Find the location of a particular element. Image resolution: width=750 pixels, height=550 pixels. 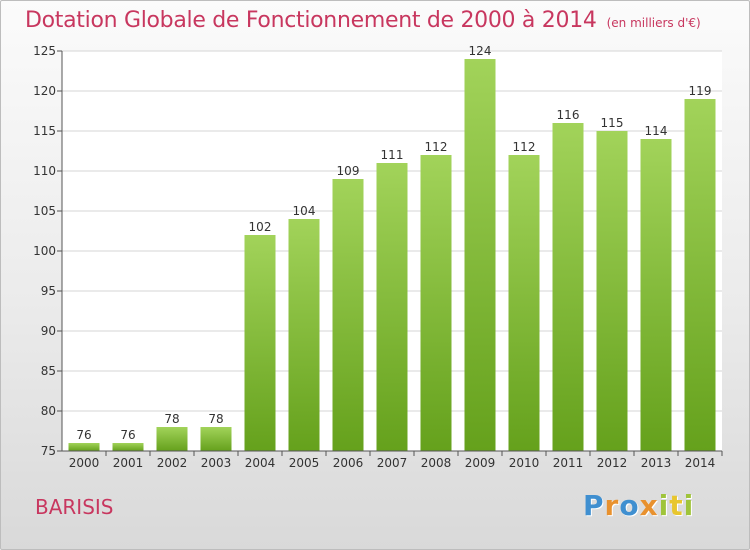

x-tick-label: 2007 is located at coordinates (392, 463).